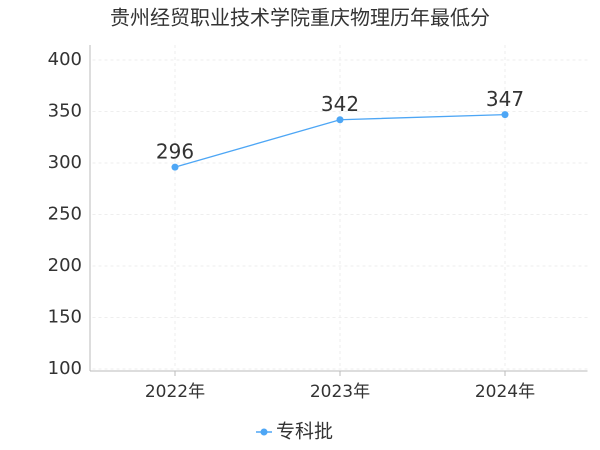 The width and height of the screenshot is (600, 450). I want to click on y-tick-label: 350, so click(65, 111).